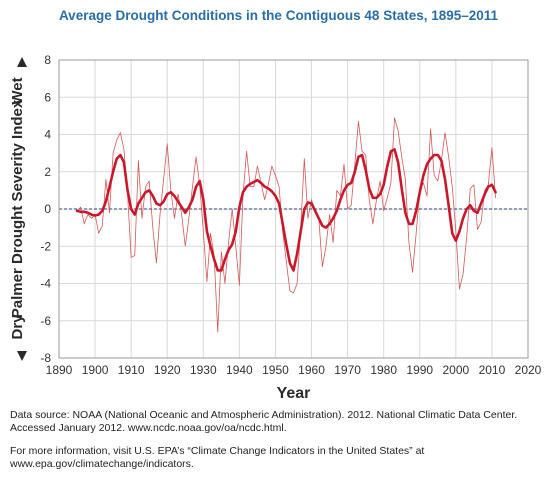 The height and width of the screenshot is (480, 557). Describe the element at coordinates (347, 370) in the screenshot. I see `x-tick-label: 1970` at that location.